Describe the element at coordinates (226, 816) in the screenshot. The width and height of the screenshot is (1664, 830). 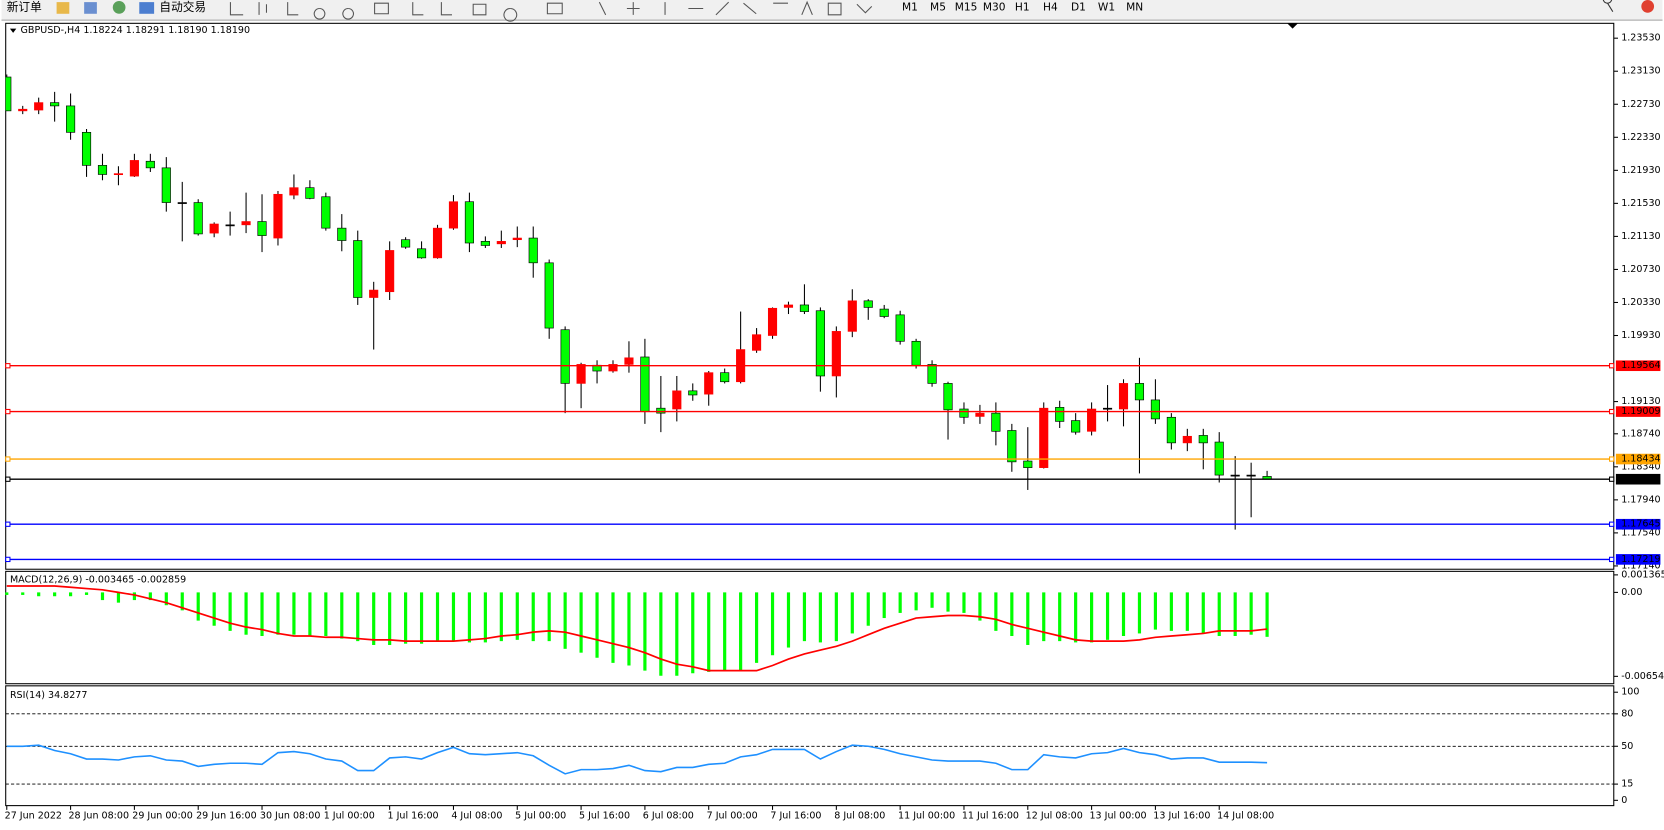
I see `x-tick-label: 29 Jun 16:00` at that location.